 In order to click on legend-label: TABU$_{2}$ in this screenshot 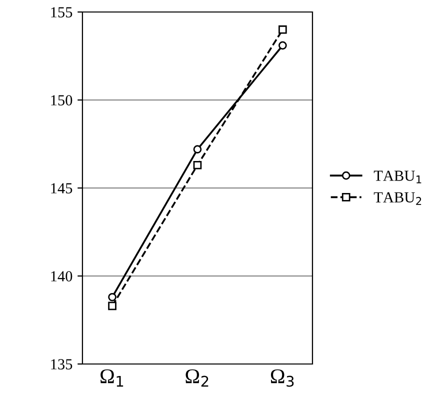, I will do `click(398, 198)`.